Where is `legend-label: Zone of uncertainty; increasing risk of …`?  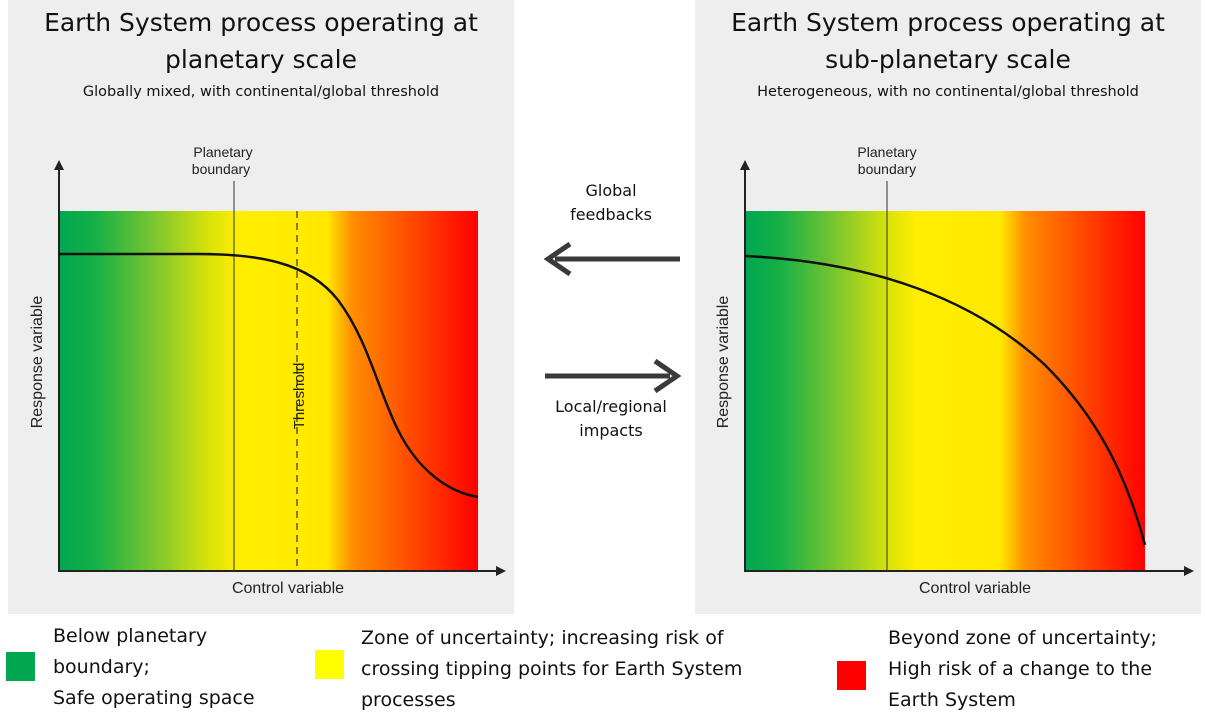 legend-label: Zone of uncertainty; increasing risk of … is located at coordinates (552, 669).